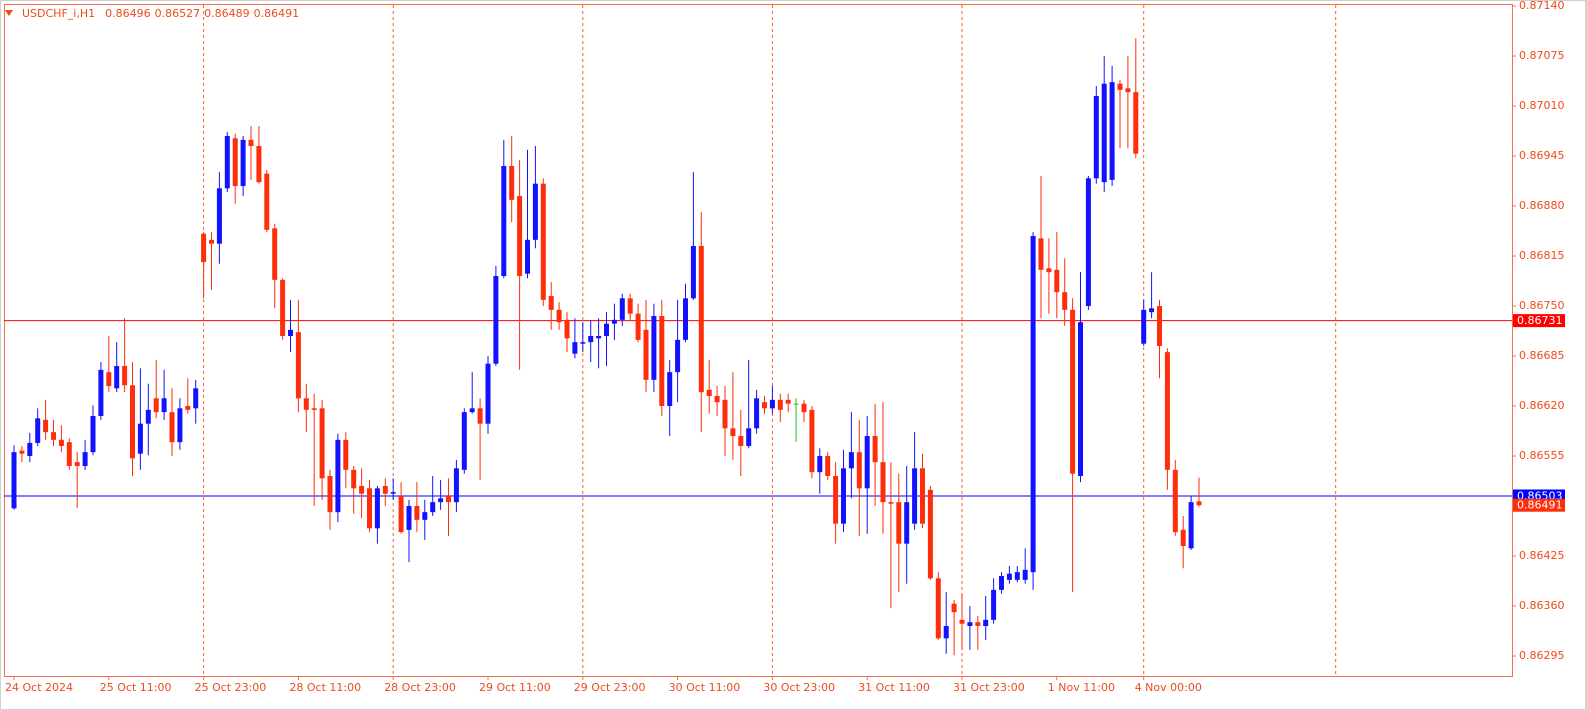 The image size is (1586, 710). What do you see at coordinates (231, 687) in the screenshot?
I see `x-tick-label: 25 Oct 23:00` at bounding box center [231, 687].